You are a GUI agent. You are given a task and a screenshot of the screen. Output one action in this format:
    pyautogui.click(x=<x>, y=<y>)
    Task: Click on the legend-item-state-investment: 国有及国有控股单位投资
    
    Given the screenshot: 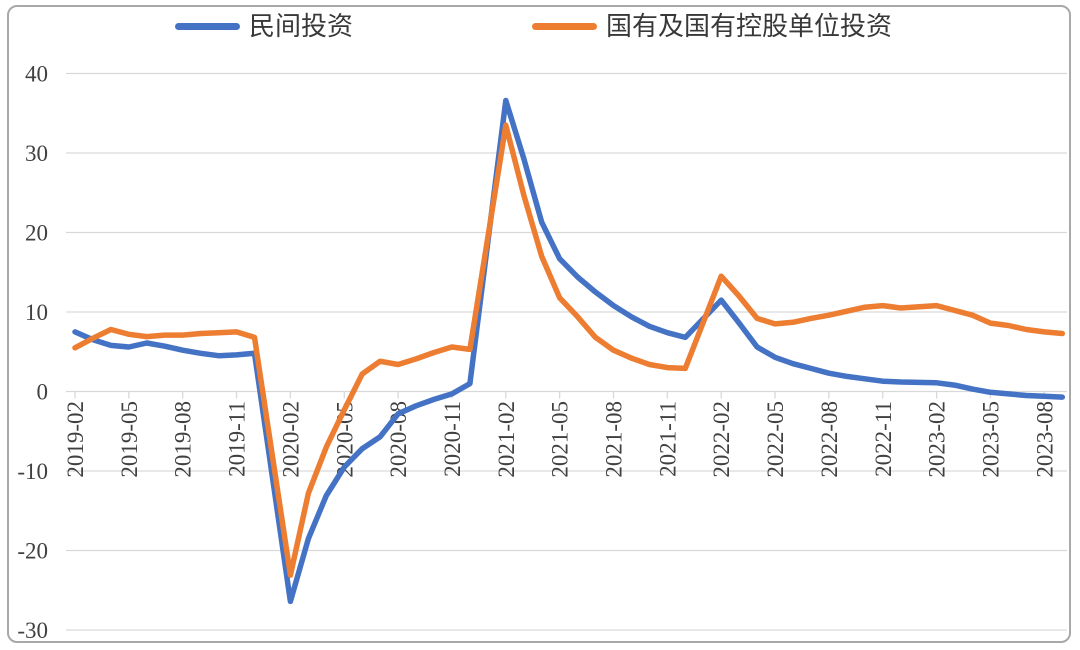 What is the action you would take?
    pyautogui.click(x=712, y=26)
    